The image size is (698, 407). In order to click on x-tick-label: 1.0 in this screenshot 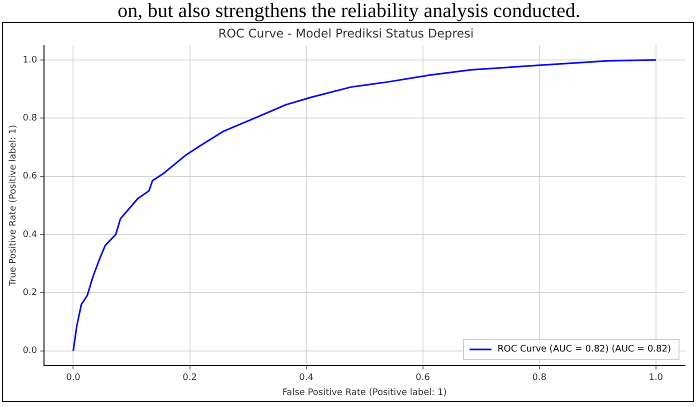, I will do `click(656, 378)`.